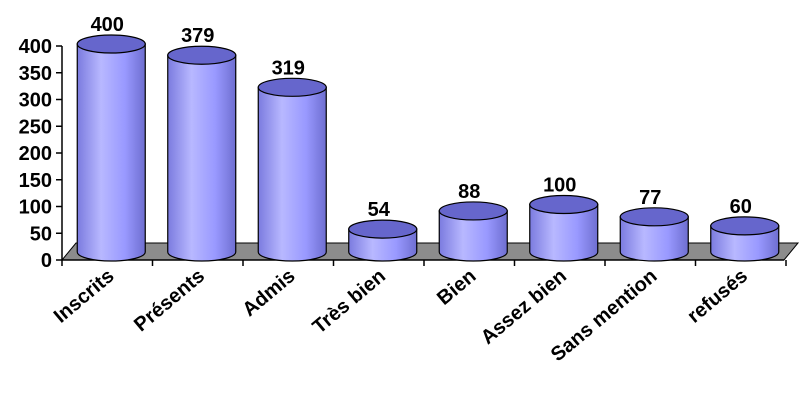  I want to click on data-label: 54, so click(379, 210).